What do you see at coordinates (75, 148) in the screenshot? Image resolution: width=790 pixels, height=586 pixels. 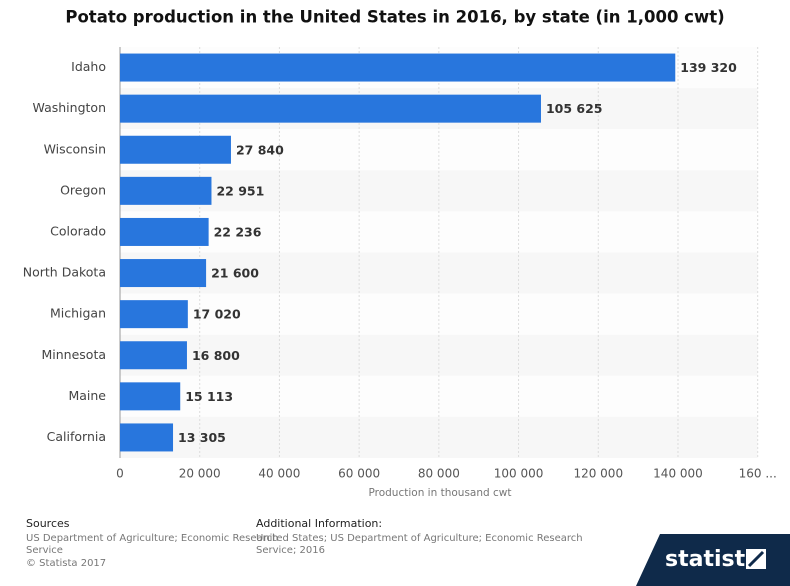 I see `y-tick-label: Wisconsin` at bounding box center [75, 148].